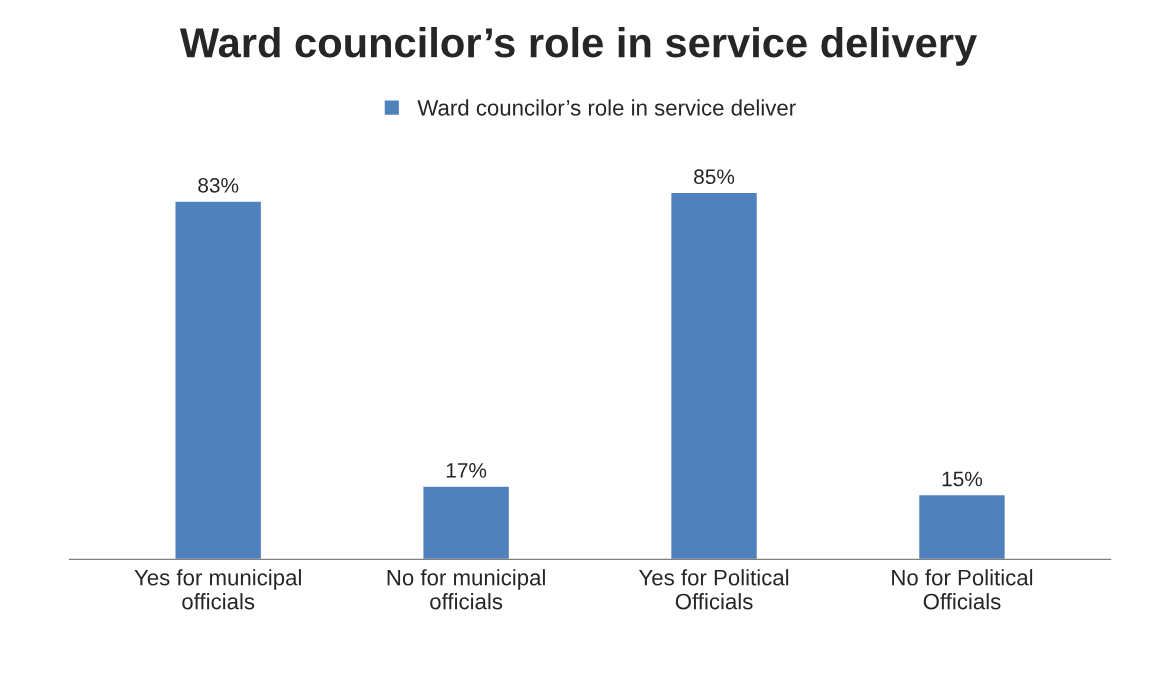 Image resolution: width=1157 pixels, height=674 pixels. Describe the element at coordinates (714, 177) in the screenshot. I see `data-label: 85%` at that location.